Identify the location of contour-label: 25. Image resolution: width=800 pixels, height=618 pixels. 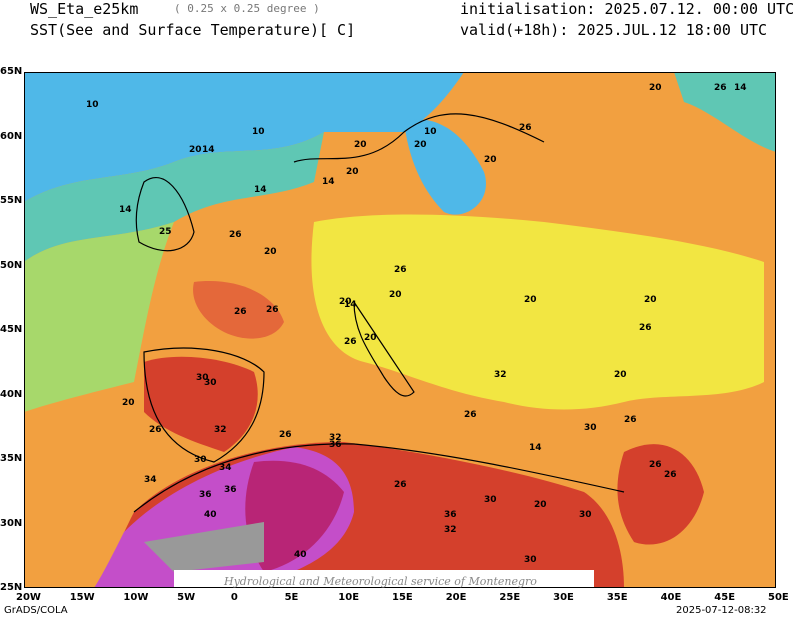
(165, 232).